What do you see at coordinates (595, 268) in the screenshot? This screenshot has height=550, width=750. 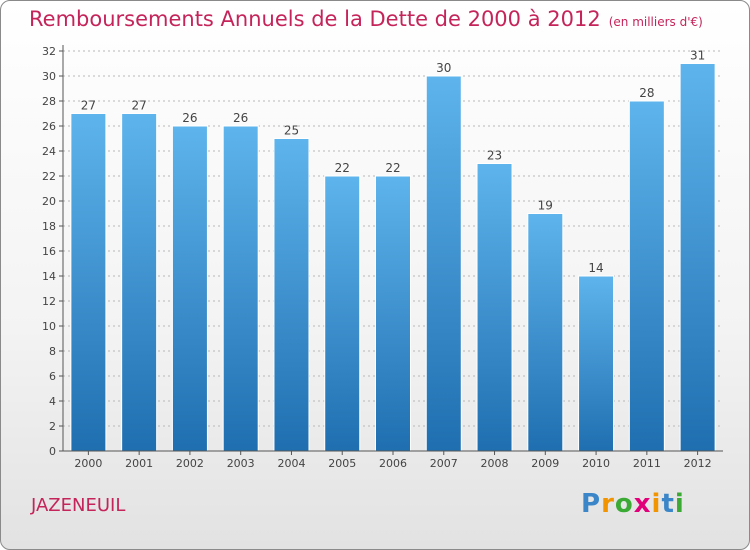 I see `value-label: 14` at bounding box center [595, 268].